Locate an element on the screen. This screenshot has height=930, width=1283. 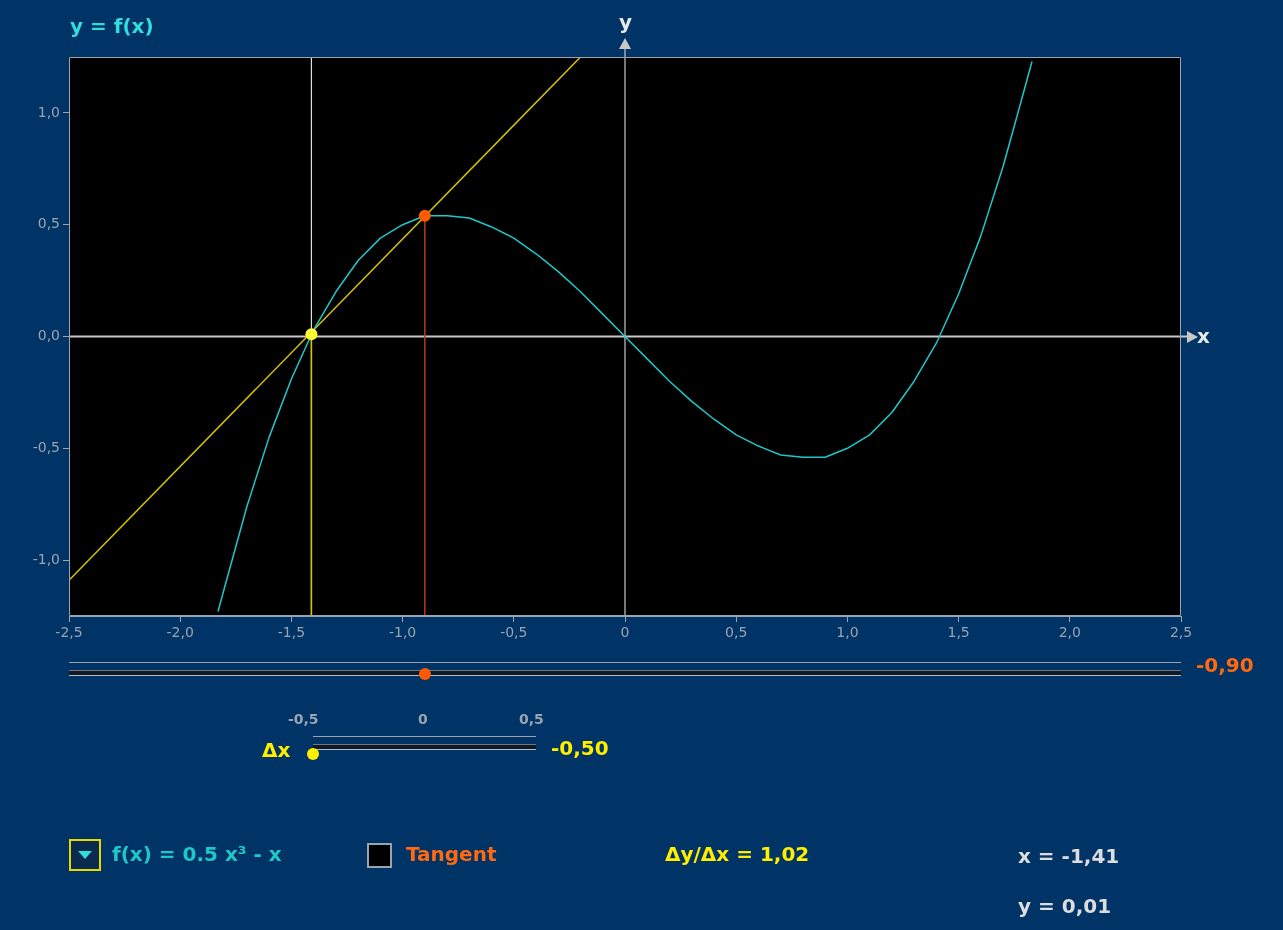
text: y = 0,01 is located at coordinates (1065, 906).